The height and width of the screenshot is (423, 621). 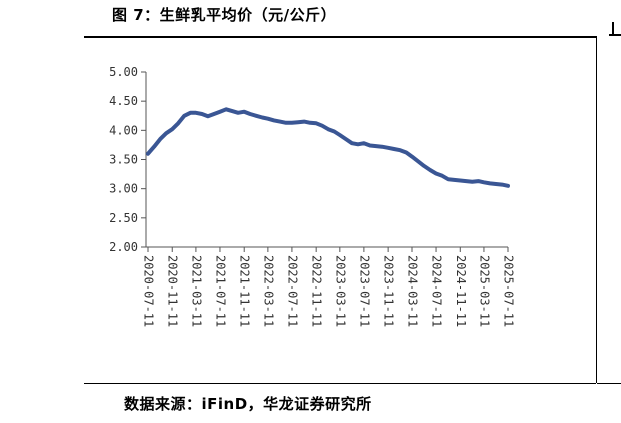 I want to click on x-tick-label: 2022-07-11, so click(x=292, y=291).